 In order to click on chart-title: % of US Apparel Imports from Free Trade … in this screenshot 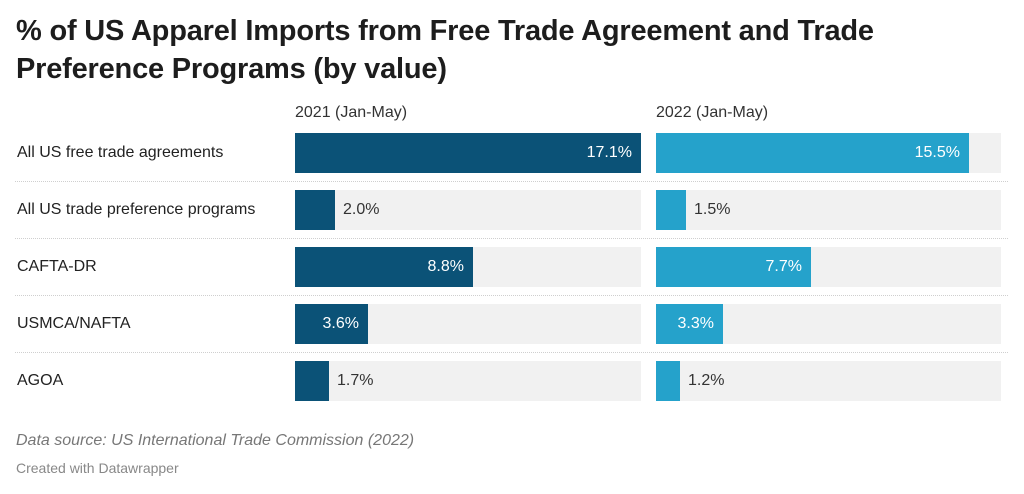, I will do `click(445, 50)`.